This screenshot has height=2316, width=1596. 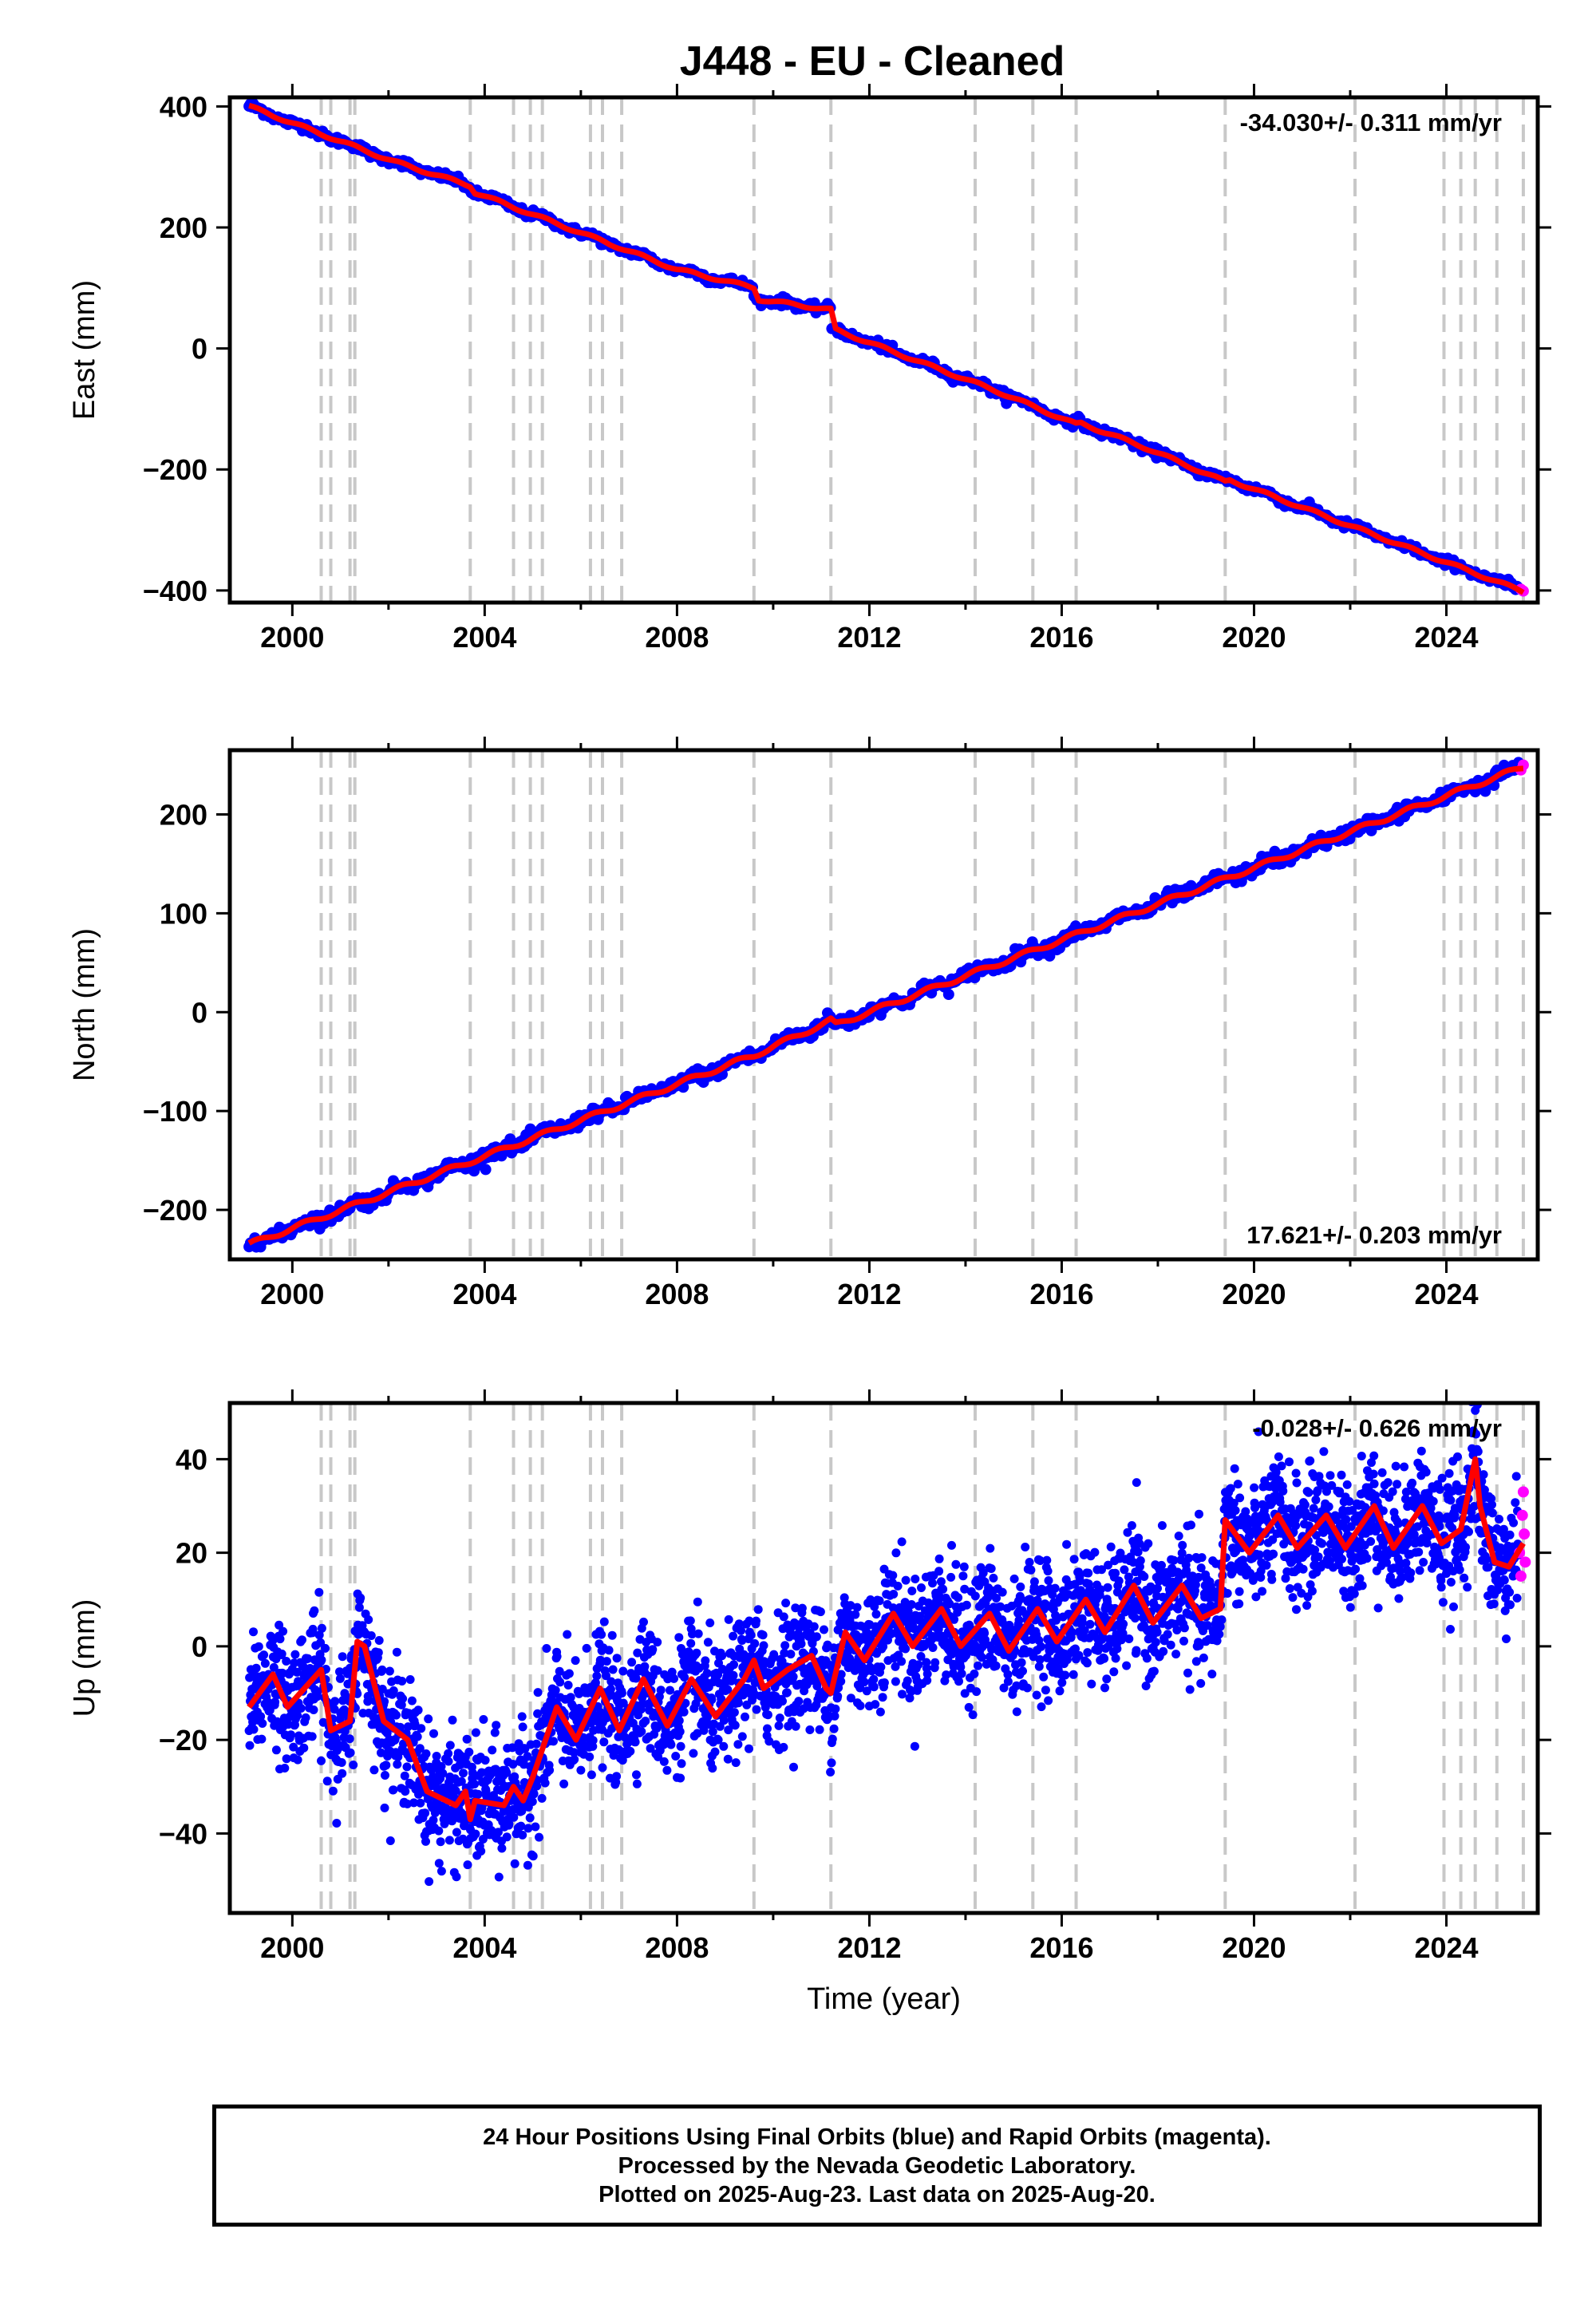 I want to click on y-tick-label: 100, so click(x=183, y=913).